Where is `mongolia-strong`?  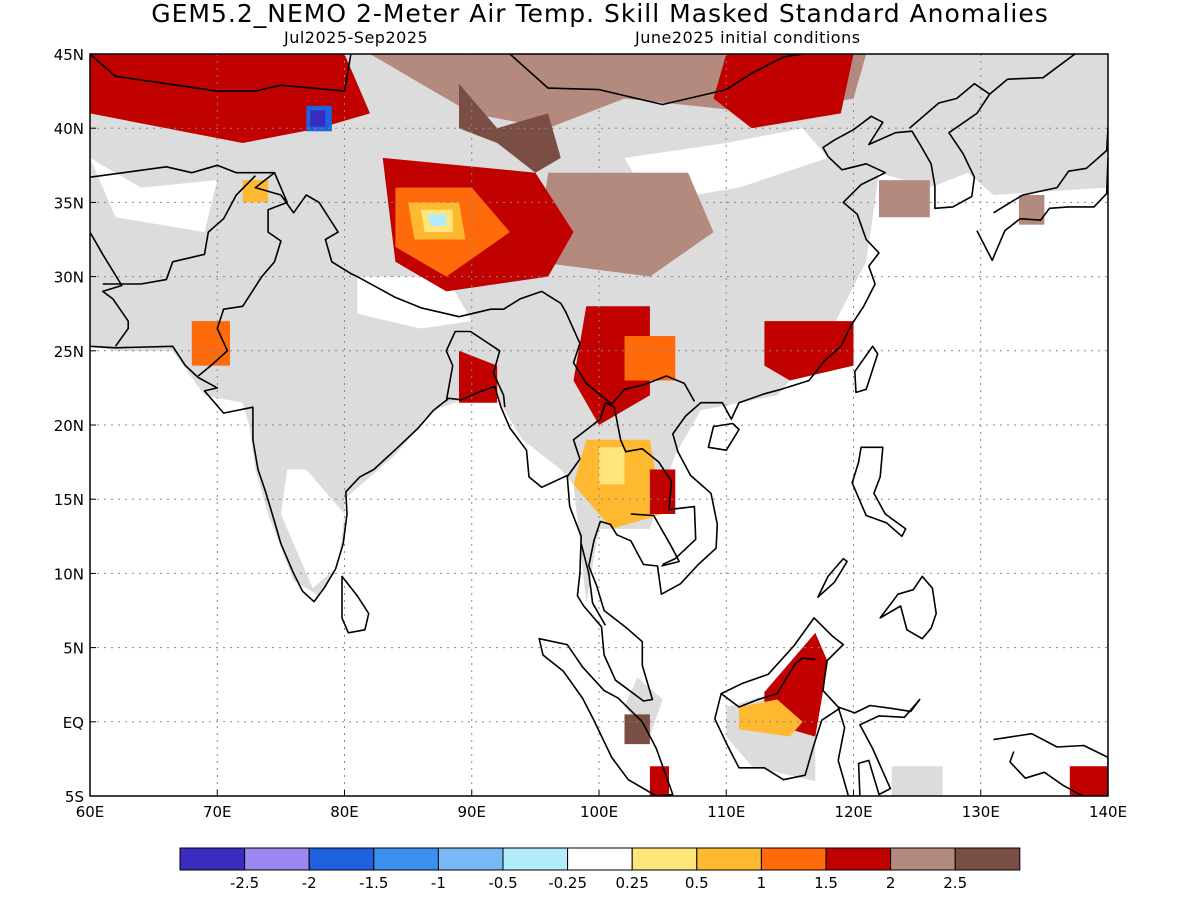 mongolia-strong is located at coordinates (510, 128).